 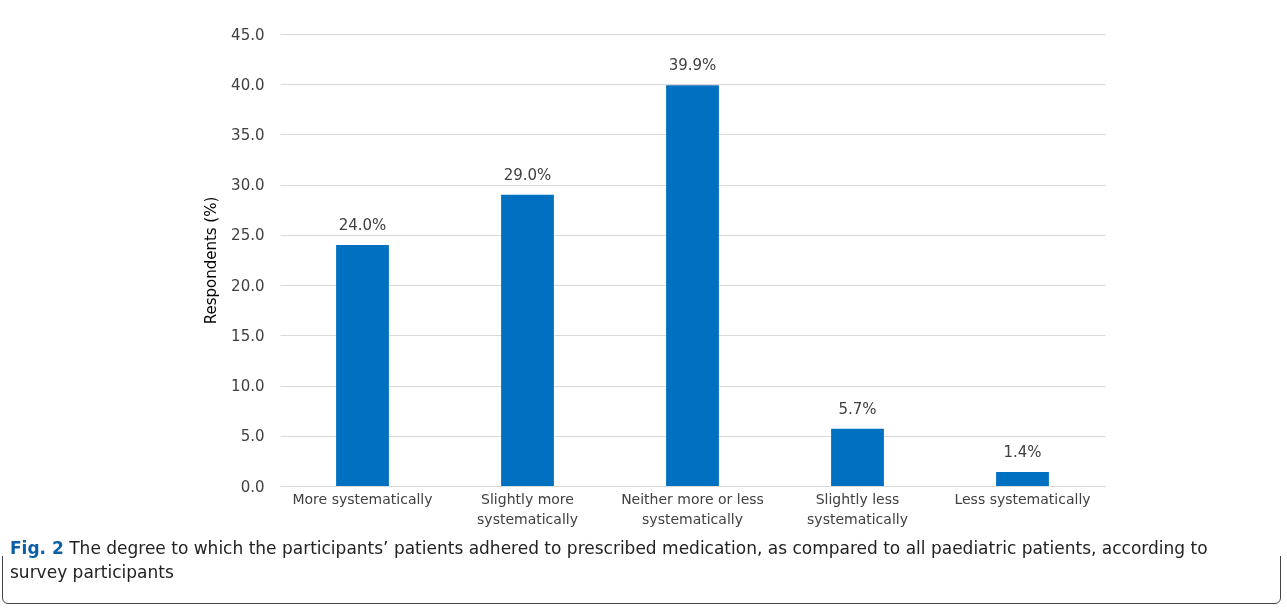 I want to click on x-tick-label: Less systematically, so click(x=1022, y=498).